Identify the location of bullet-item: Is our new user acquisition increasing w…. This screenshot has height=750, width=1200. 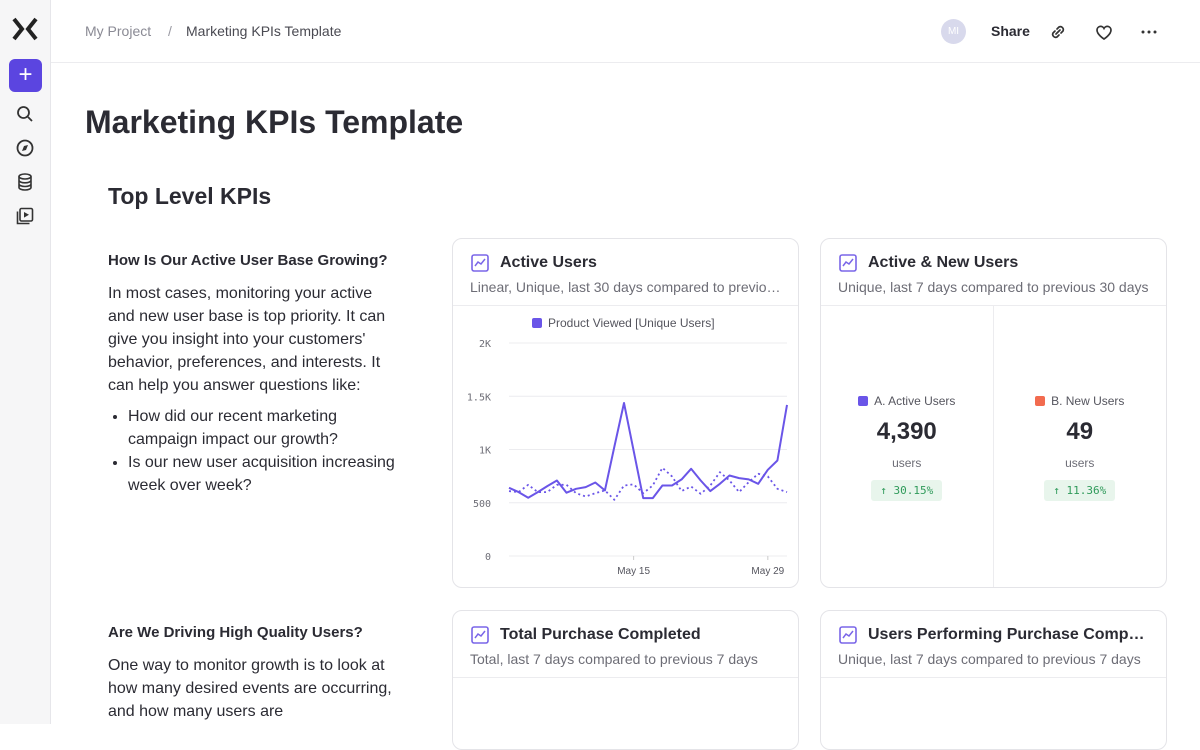
(263, 474).